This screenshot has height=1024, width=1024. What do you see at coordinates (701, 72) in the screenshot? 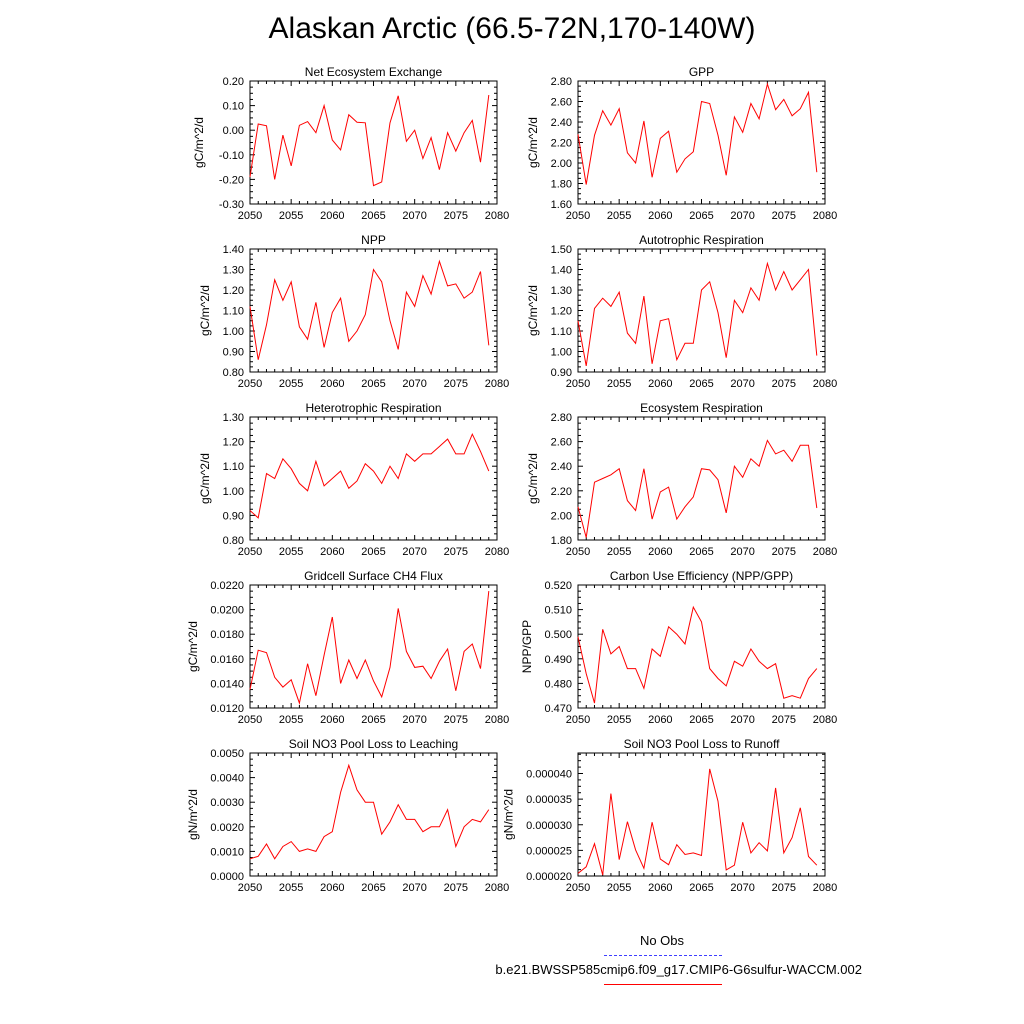
I see `chart-title: GPP` at bounding box center [701, 72].